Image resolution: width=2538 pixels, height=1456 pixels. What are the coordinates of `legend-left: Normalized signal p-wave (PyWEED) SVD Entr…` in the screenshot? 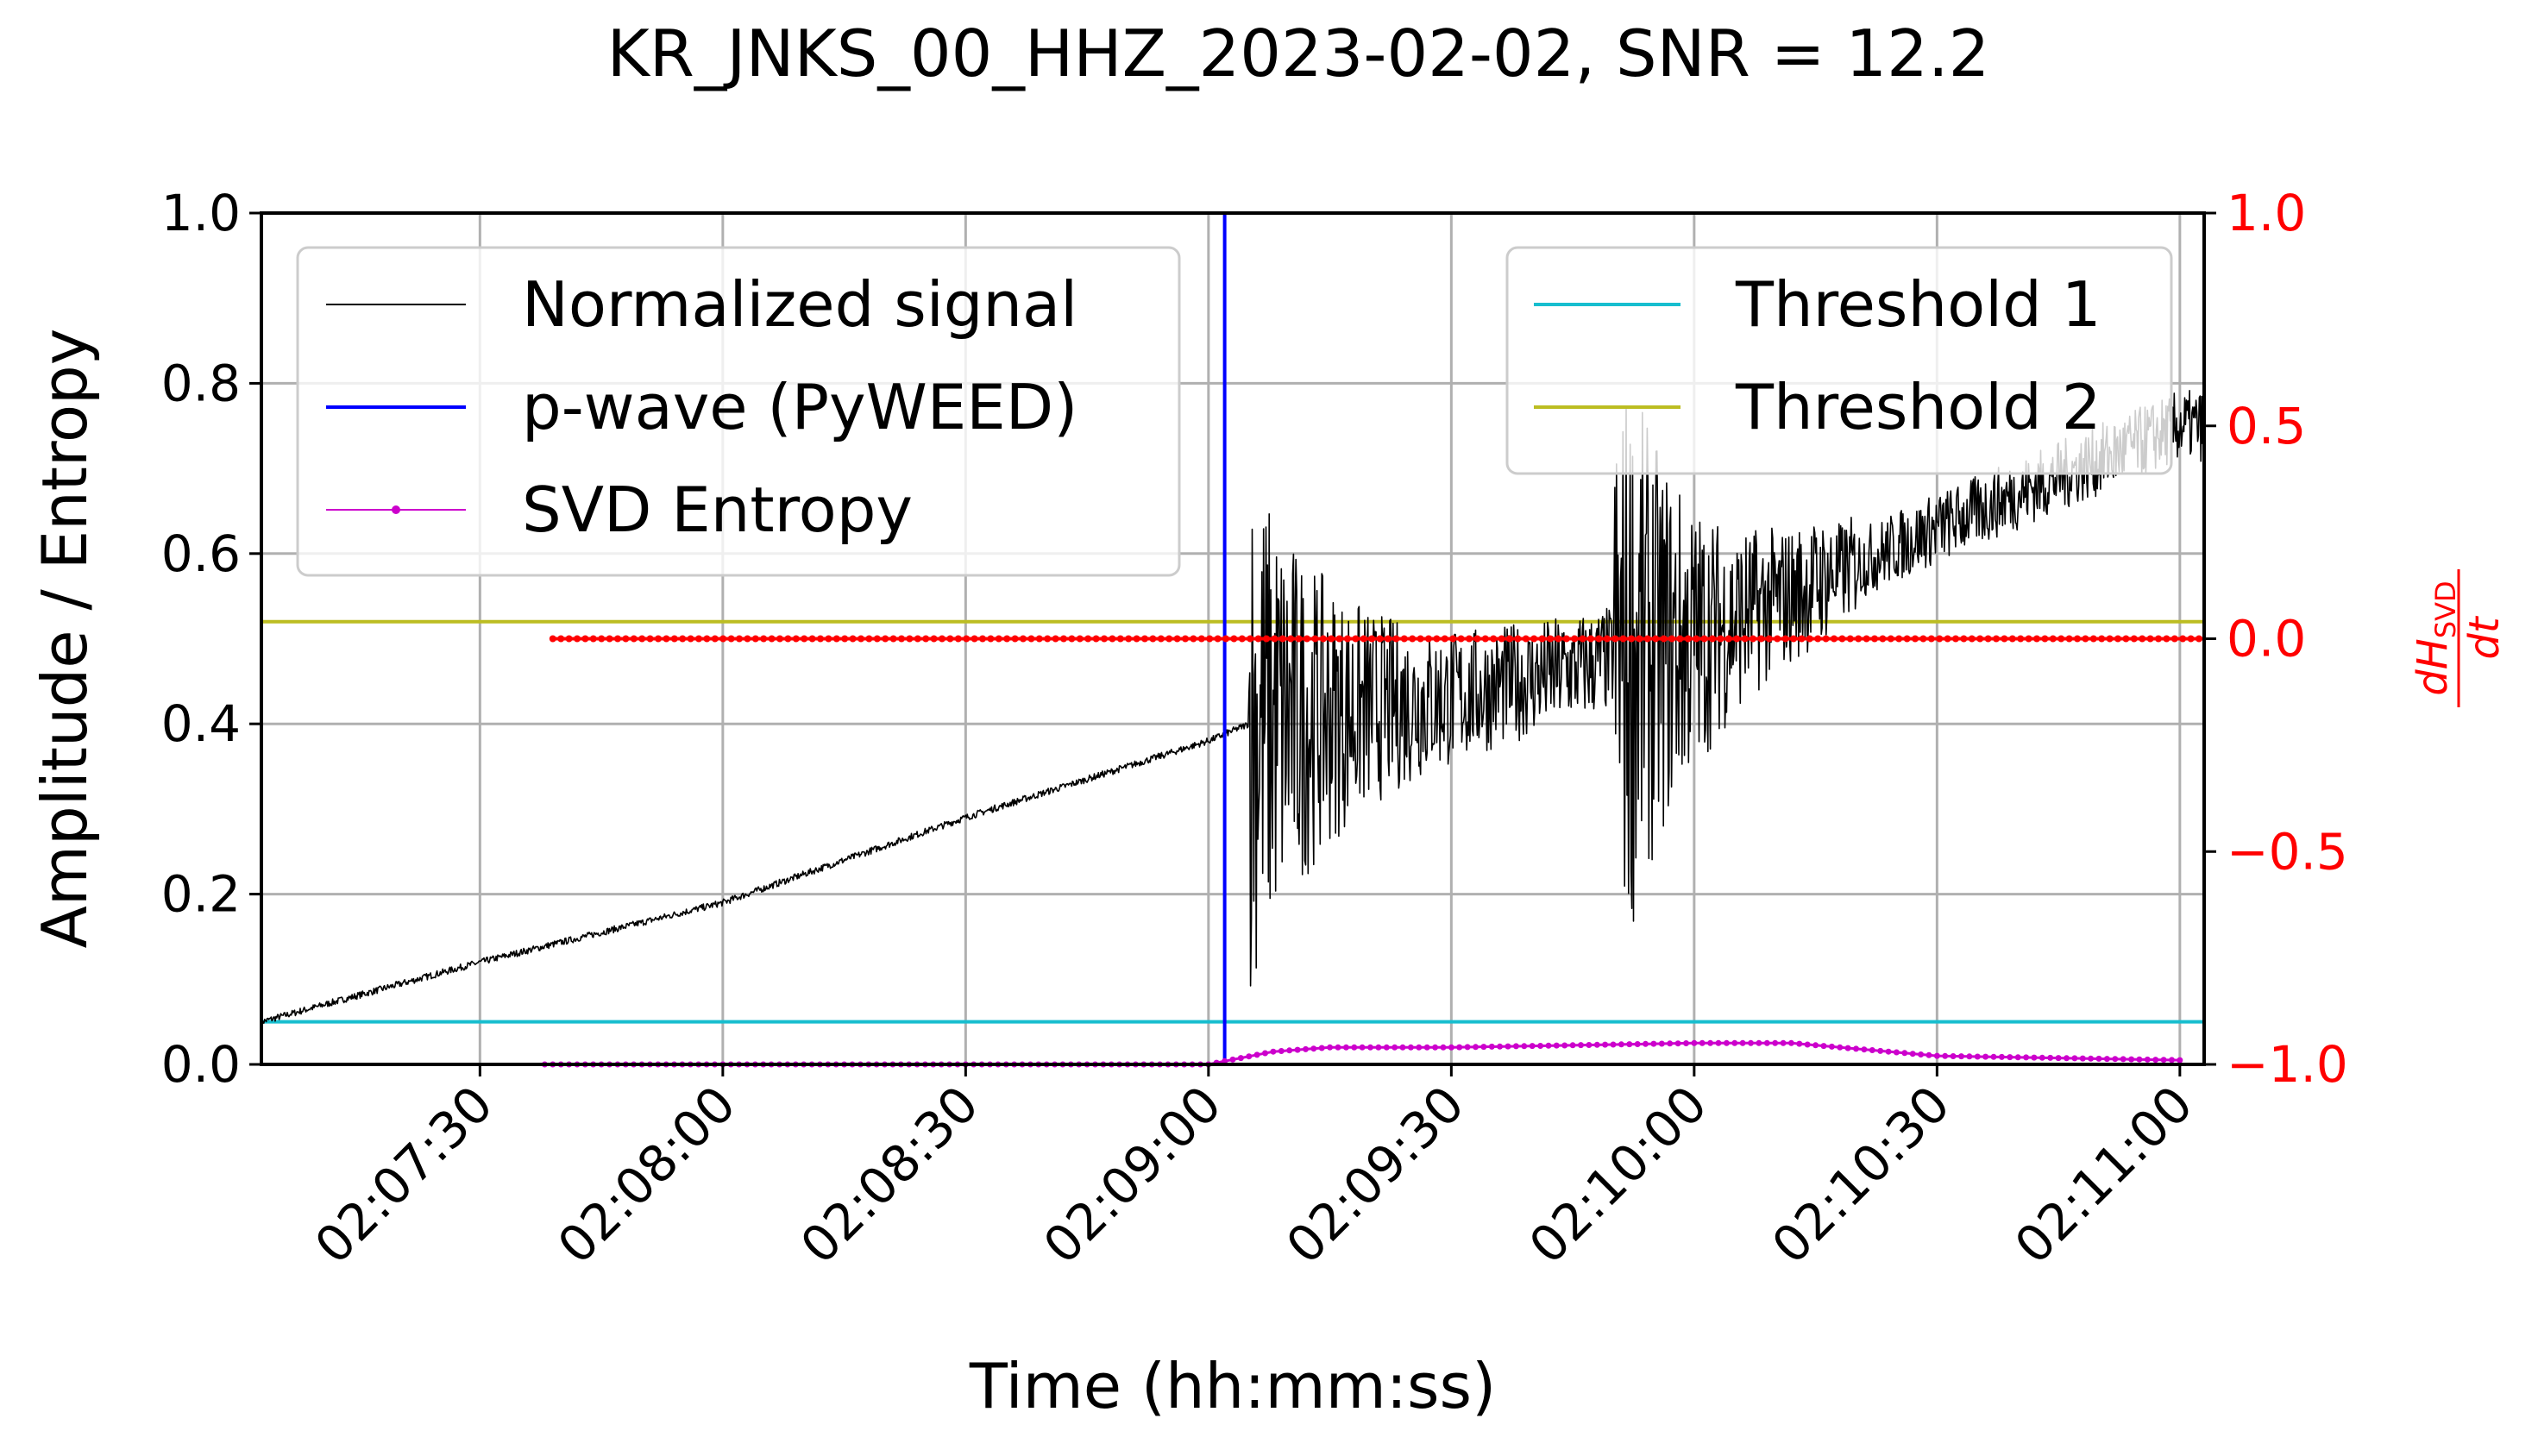 It's located at (738, 412).